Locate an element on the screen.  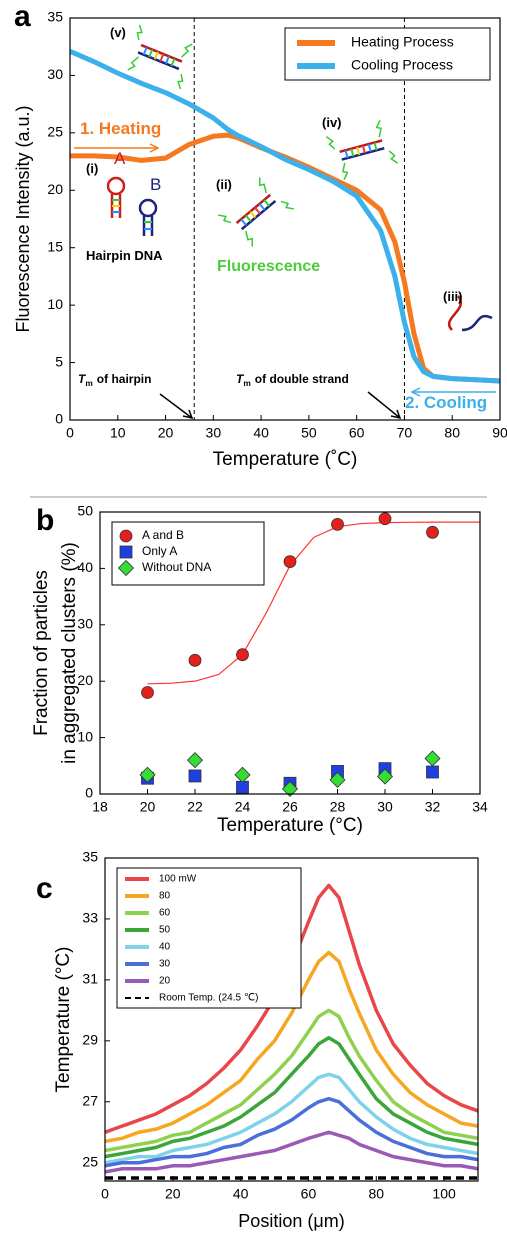
hairpin-a-icon is located at coordinates (116, 197).